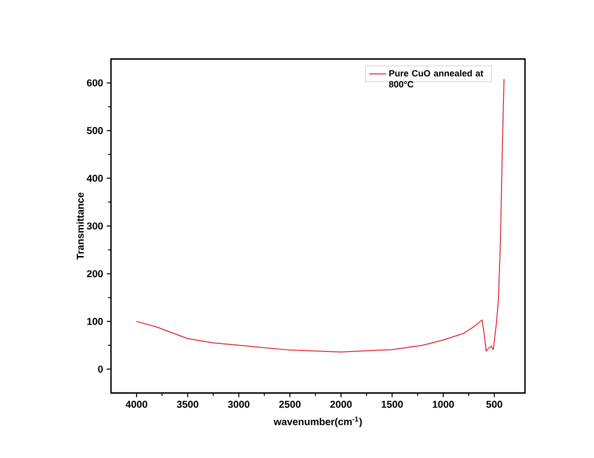  Describe the element at coordinates (94, 274) in the screenshot. I see `y-tick-label: 200` at that location.